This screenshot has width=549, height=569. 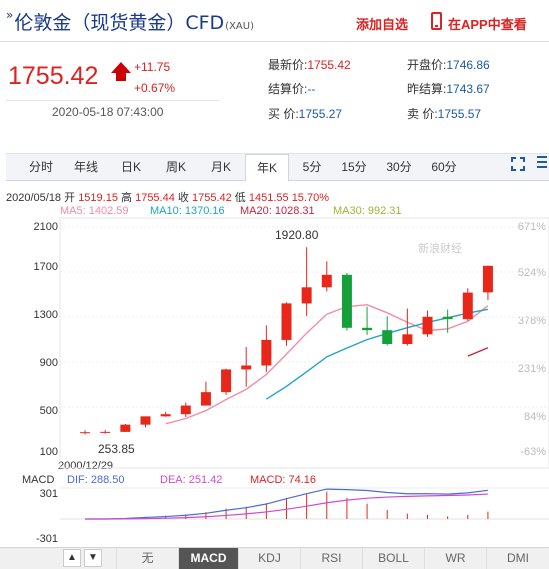 I want to click on dif-line, so click(x=287, y=504).